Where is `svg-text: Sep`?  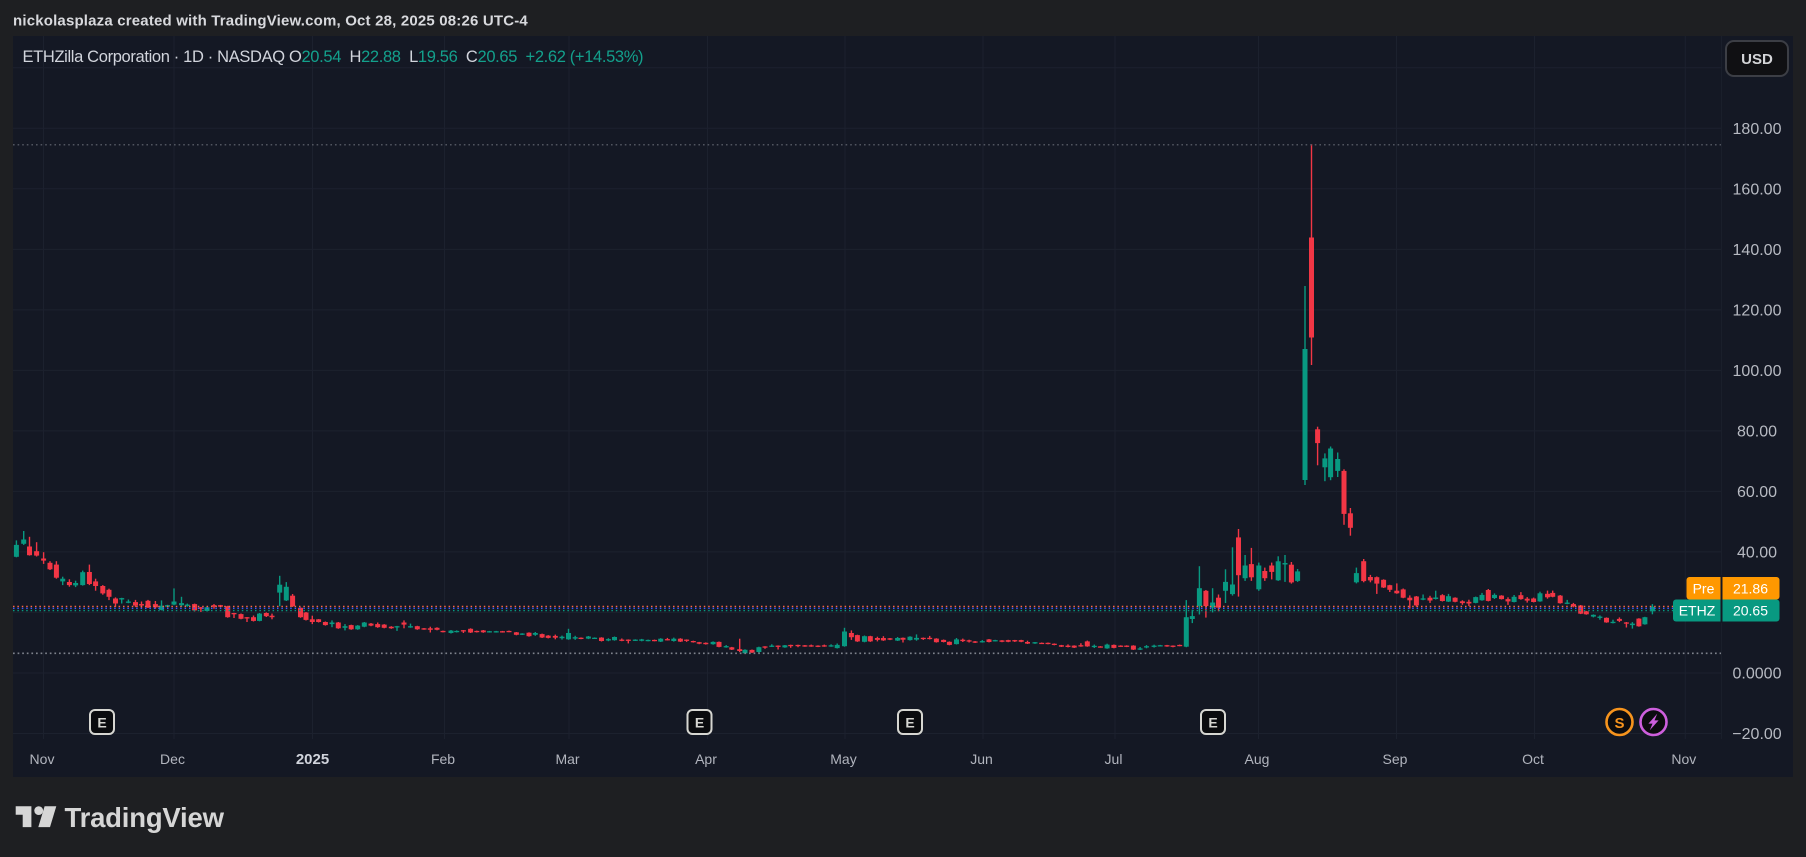
svg-text: Sep is located at coordinates (1395, 759).